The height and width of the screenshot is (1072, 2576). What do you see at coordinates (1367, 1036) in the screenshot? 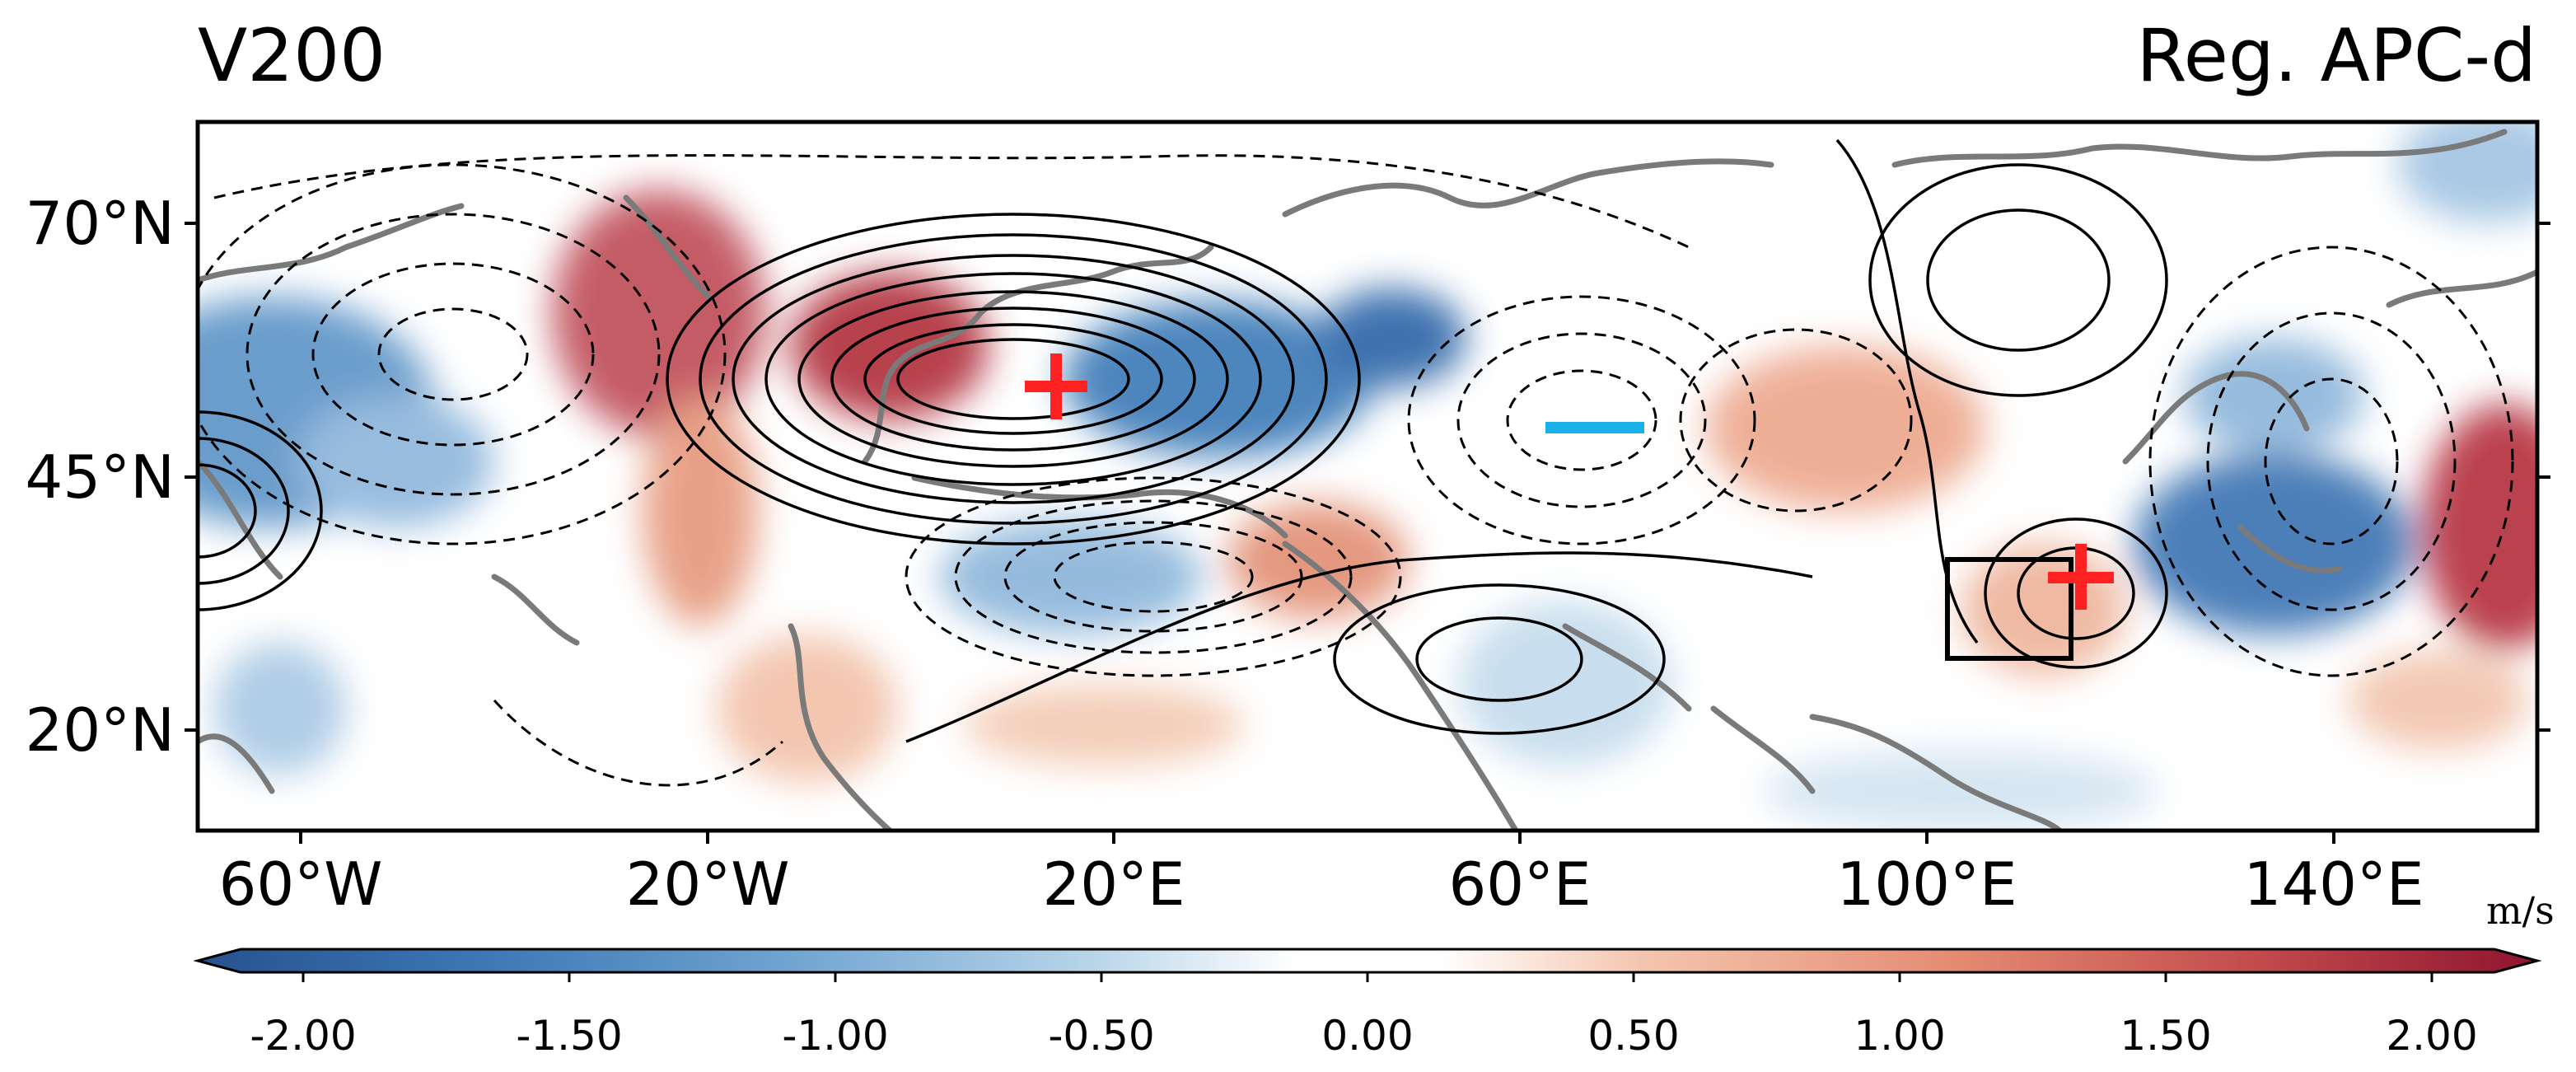
I see `colorbar-tick-label: 0.00` at bounding box center [1367, 1036].